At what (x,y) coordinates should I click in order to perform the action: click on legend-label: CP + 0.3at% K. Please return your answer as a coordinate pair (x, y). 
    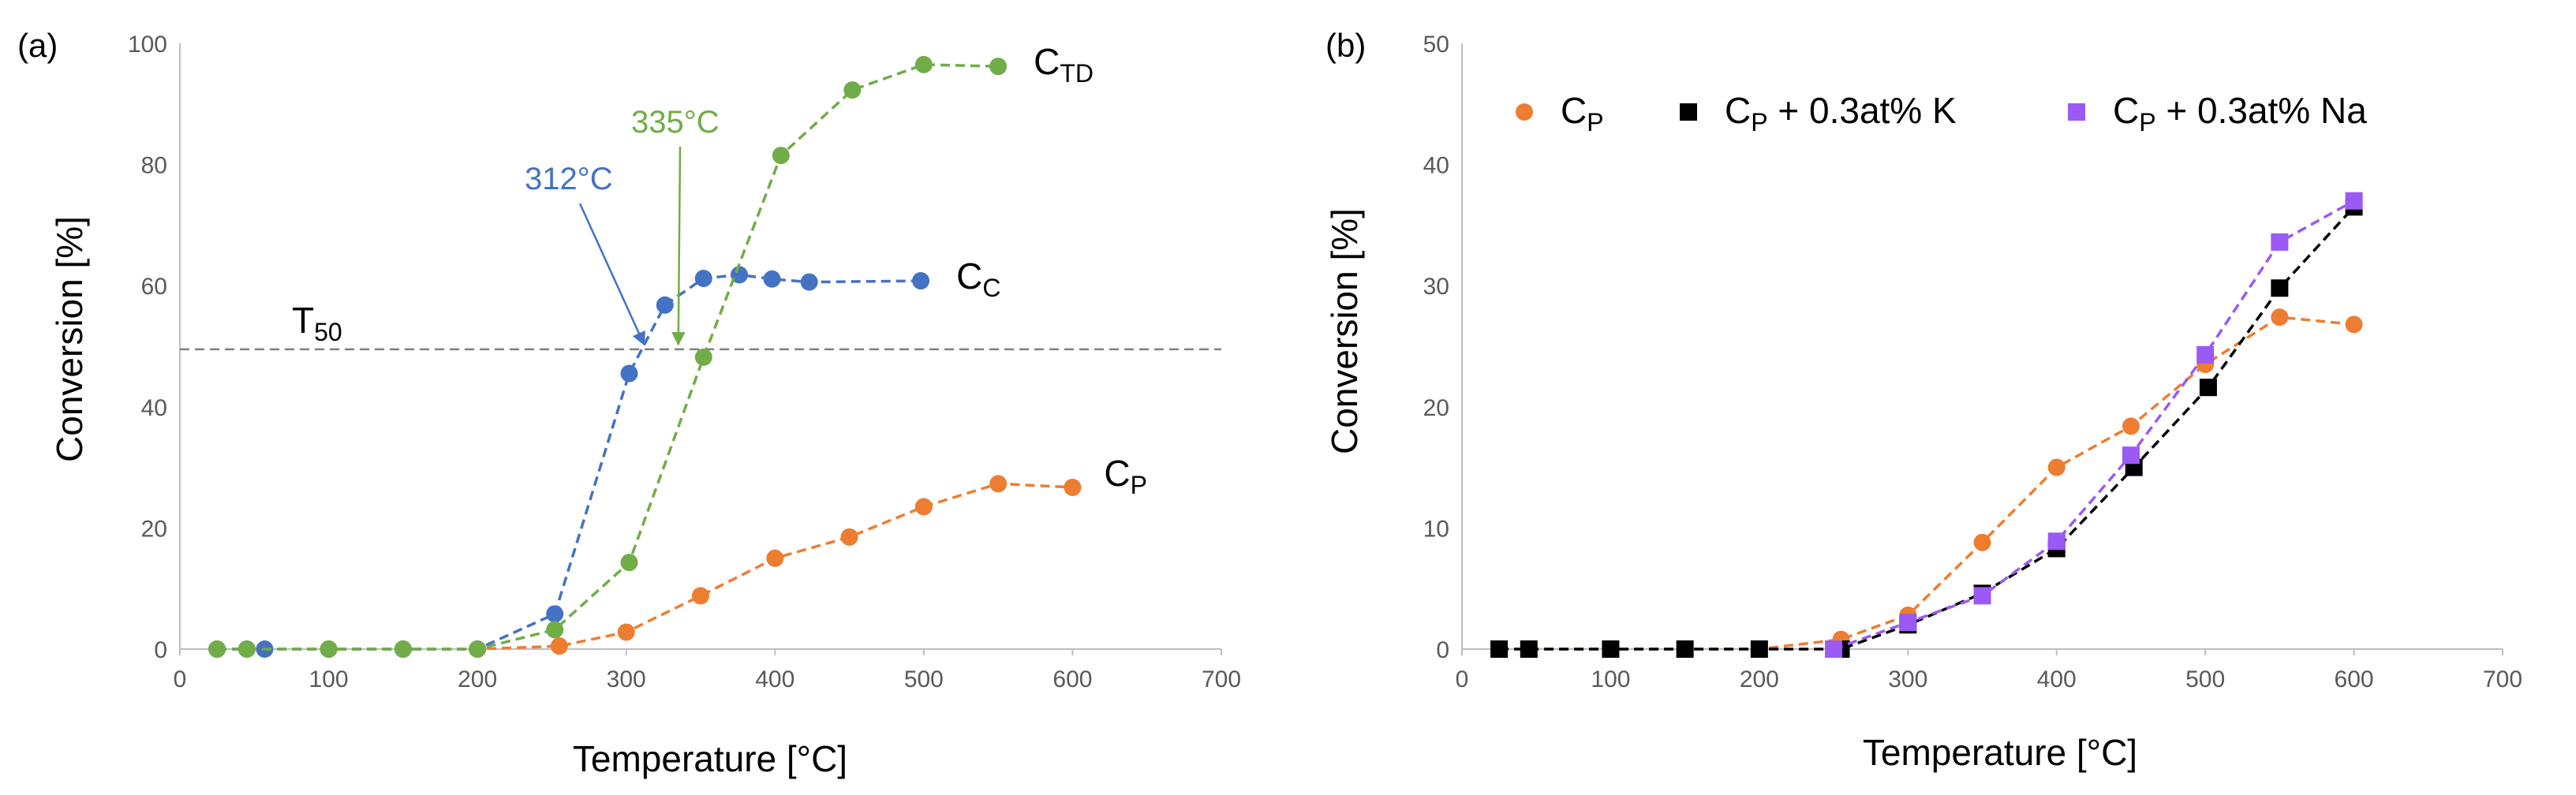
    Looking at the image, I should click on (1841, 113).